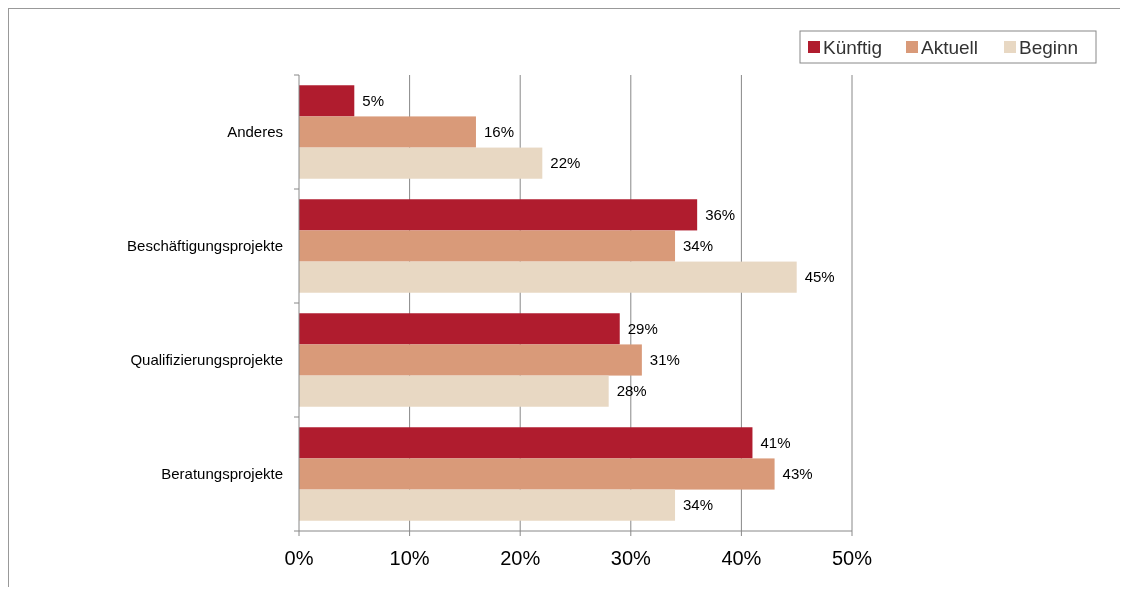 The width and height of the screenshot is (1127, 594). Describe the element at coordinates (631, 558) in the screenshot. I see `x-tick-label: 30%` at that location.